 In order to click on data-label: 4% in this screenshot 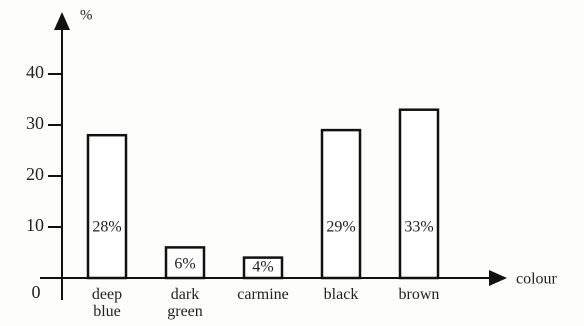, I will do `click(262, 267)`.